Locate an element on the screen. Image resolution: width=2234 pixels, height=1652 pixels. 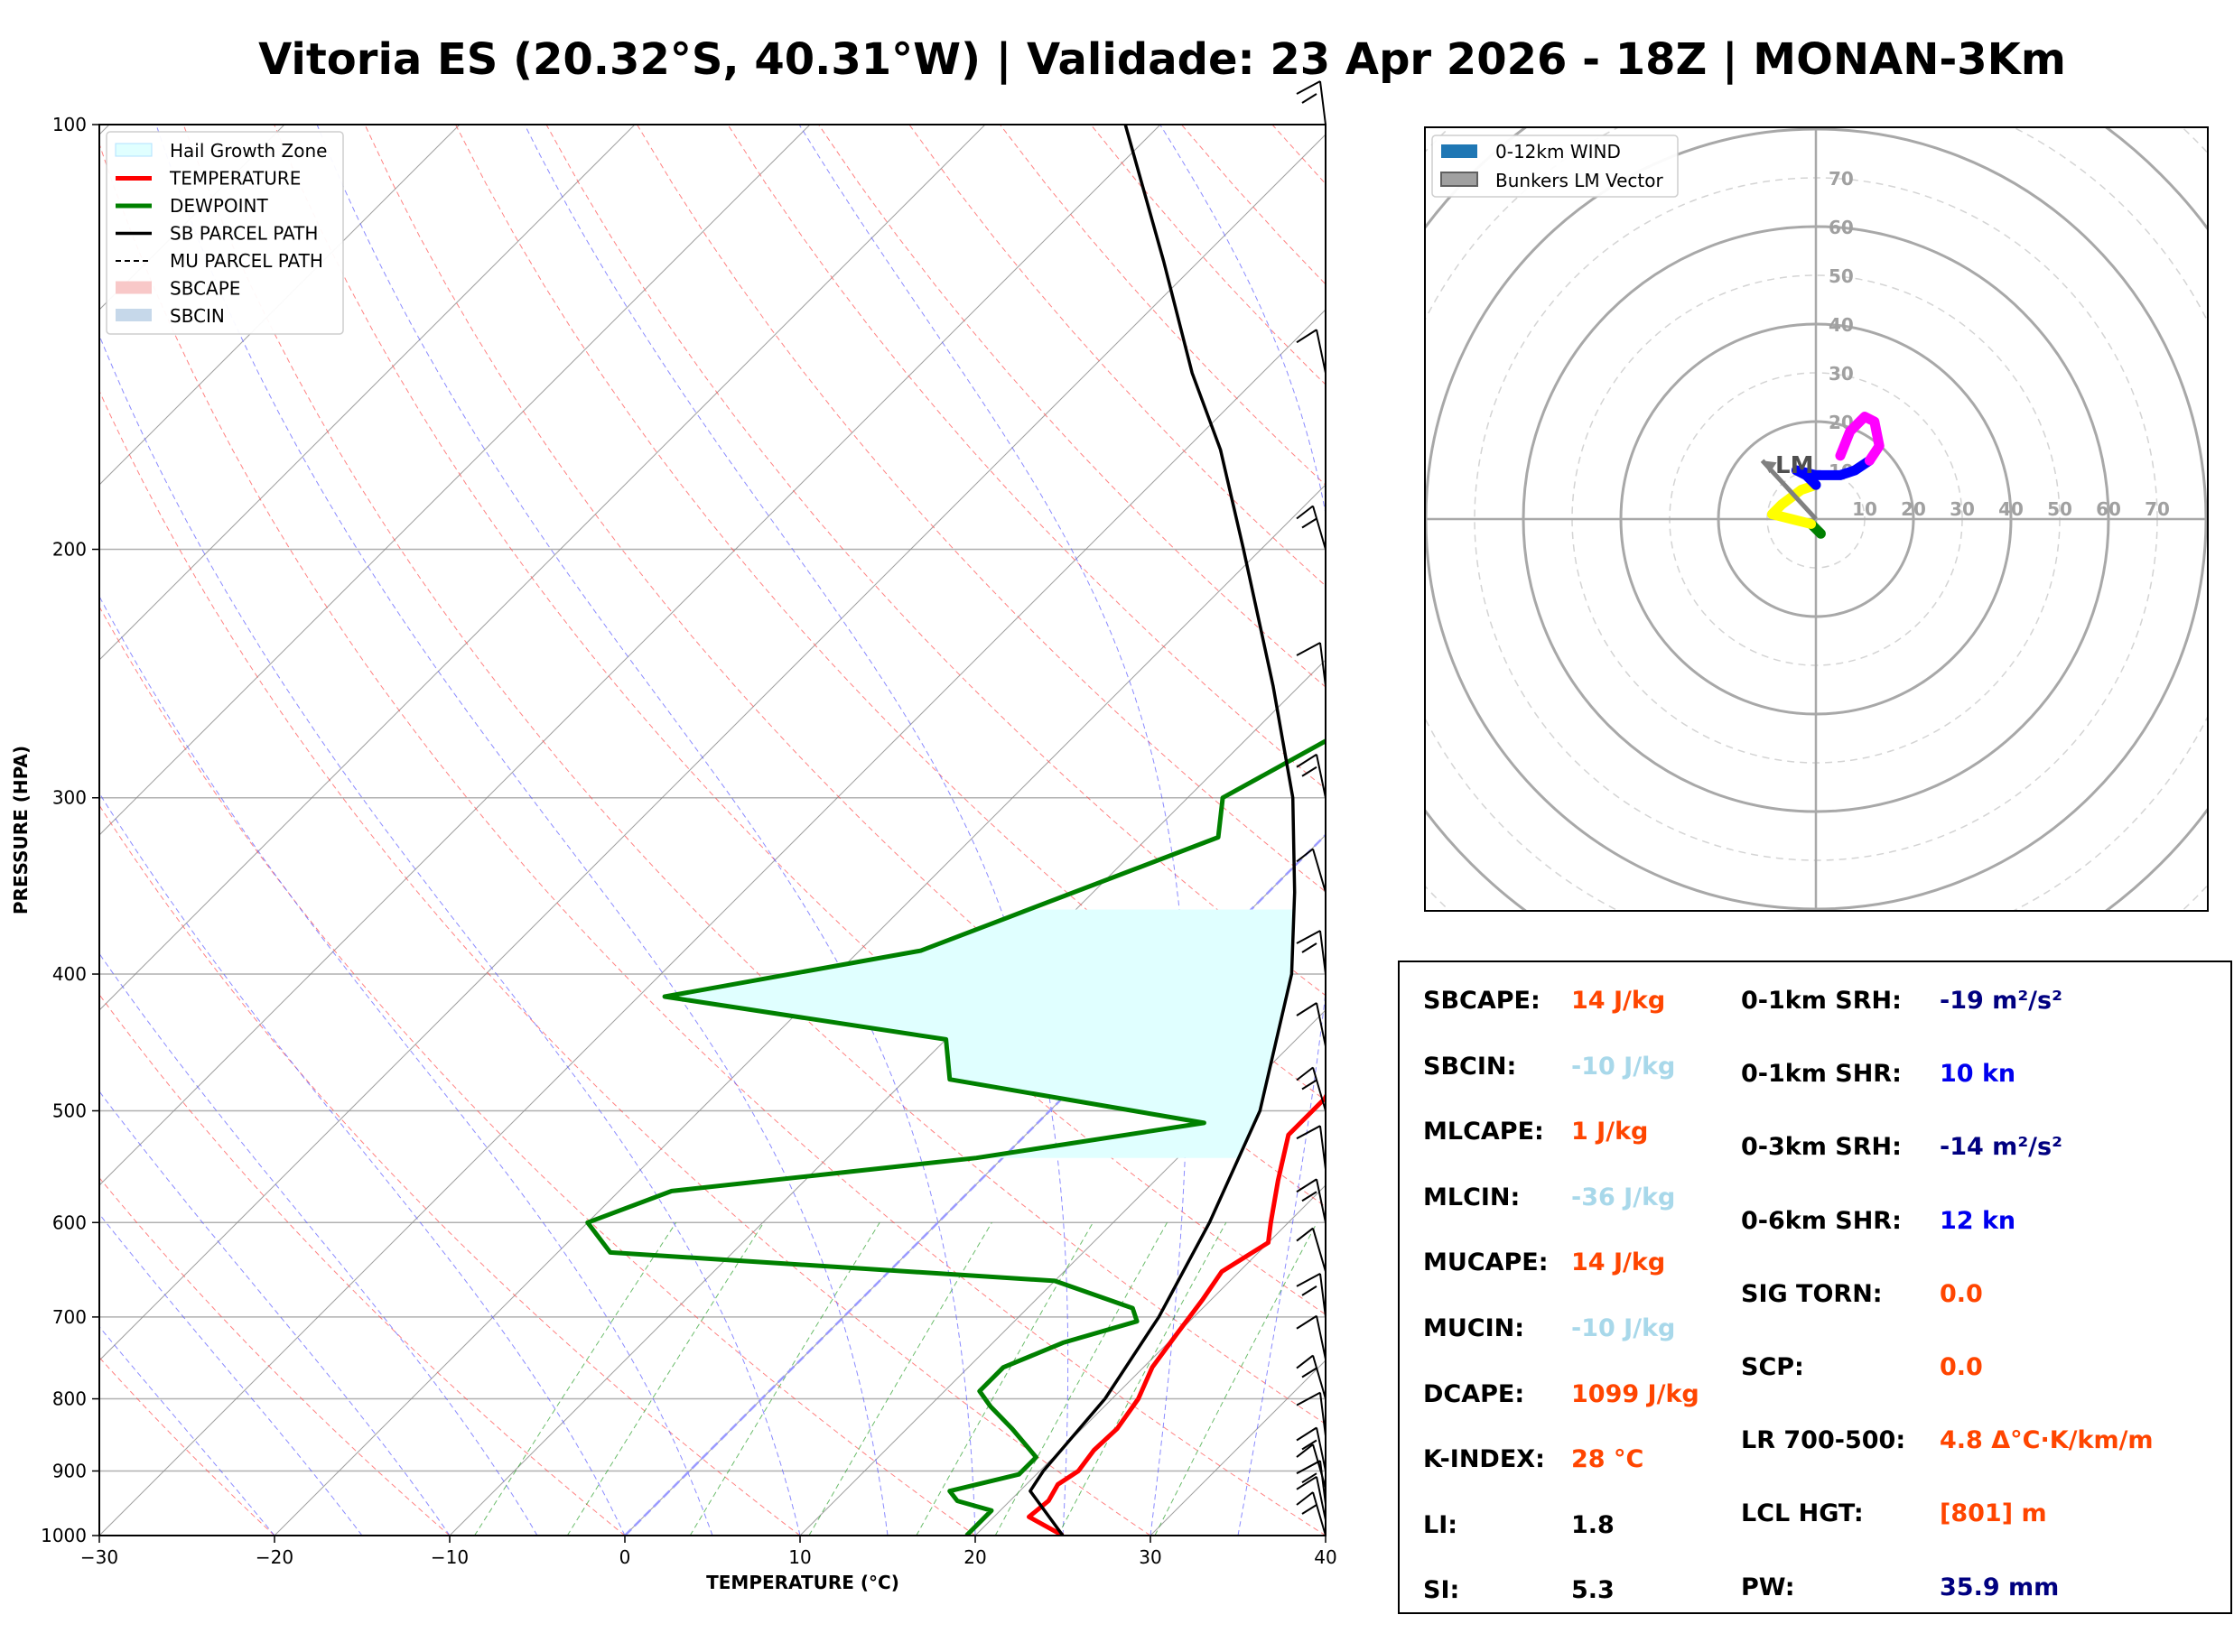
legend-box is located at coordinates (225, 233).